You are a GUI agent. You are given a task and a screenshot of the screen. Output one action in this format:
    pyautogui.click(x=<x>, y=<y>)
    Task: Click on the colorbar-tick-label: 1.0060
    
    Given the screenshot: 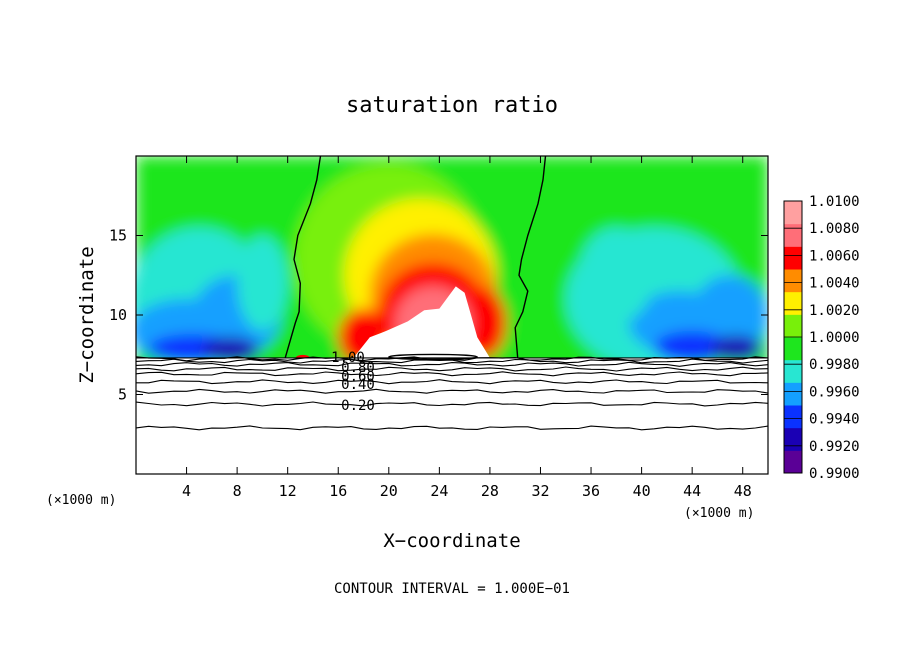 What is the action you would take?
    pyautogui.click(x=834, y=256)
    